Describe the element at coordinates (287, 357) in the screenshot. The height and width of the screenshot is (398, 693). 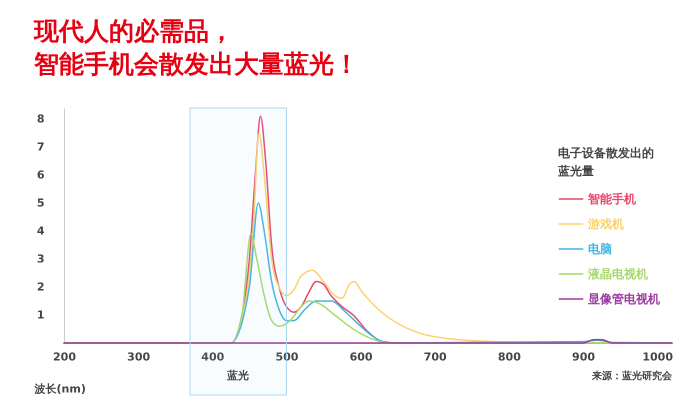
I see `x-tick-label: 500` at that location.